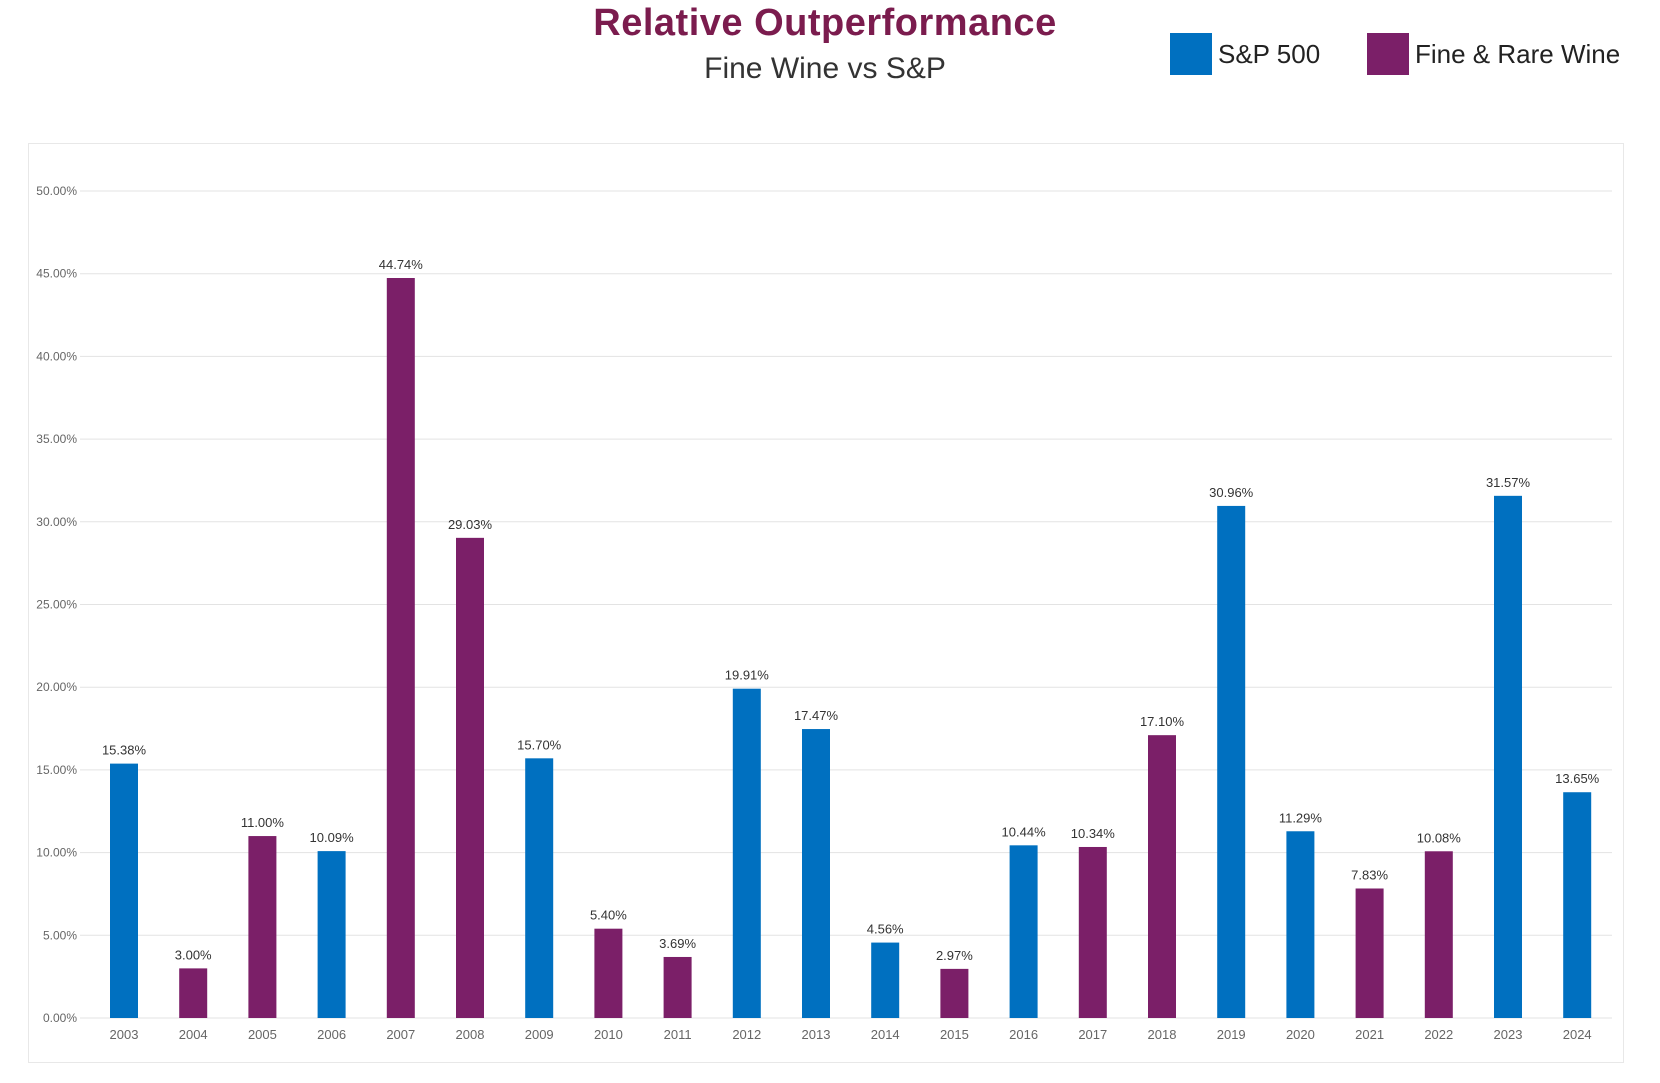  What do you see at coordinates (470, 524) in the screenshot?
I see `data-label-2008: 29.03%` at bounding box center [470, 524].